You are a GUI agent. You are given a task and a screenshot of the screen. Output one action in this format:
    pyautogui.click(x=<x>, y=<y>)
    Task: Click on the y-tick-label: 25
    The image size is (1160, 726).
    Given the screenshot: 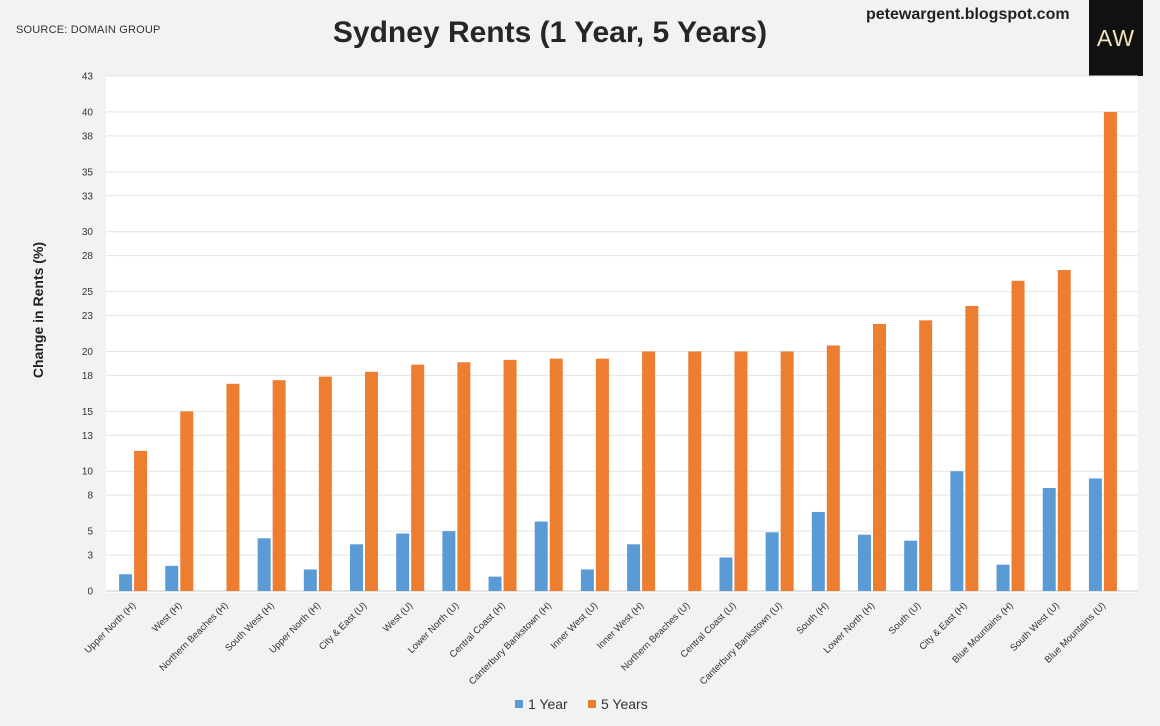 What is the action you would take?
    pyautogui.click(x=88, y=292)
    